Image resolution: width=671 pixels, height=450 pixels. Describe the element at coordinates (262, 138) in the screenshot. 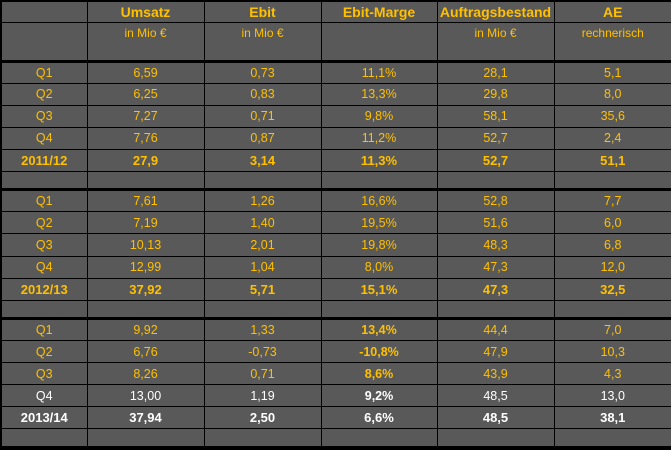

I see `value-cell: 0,87` at that location.